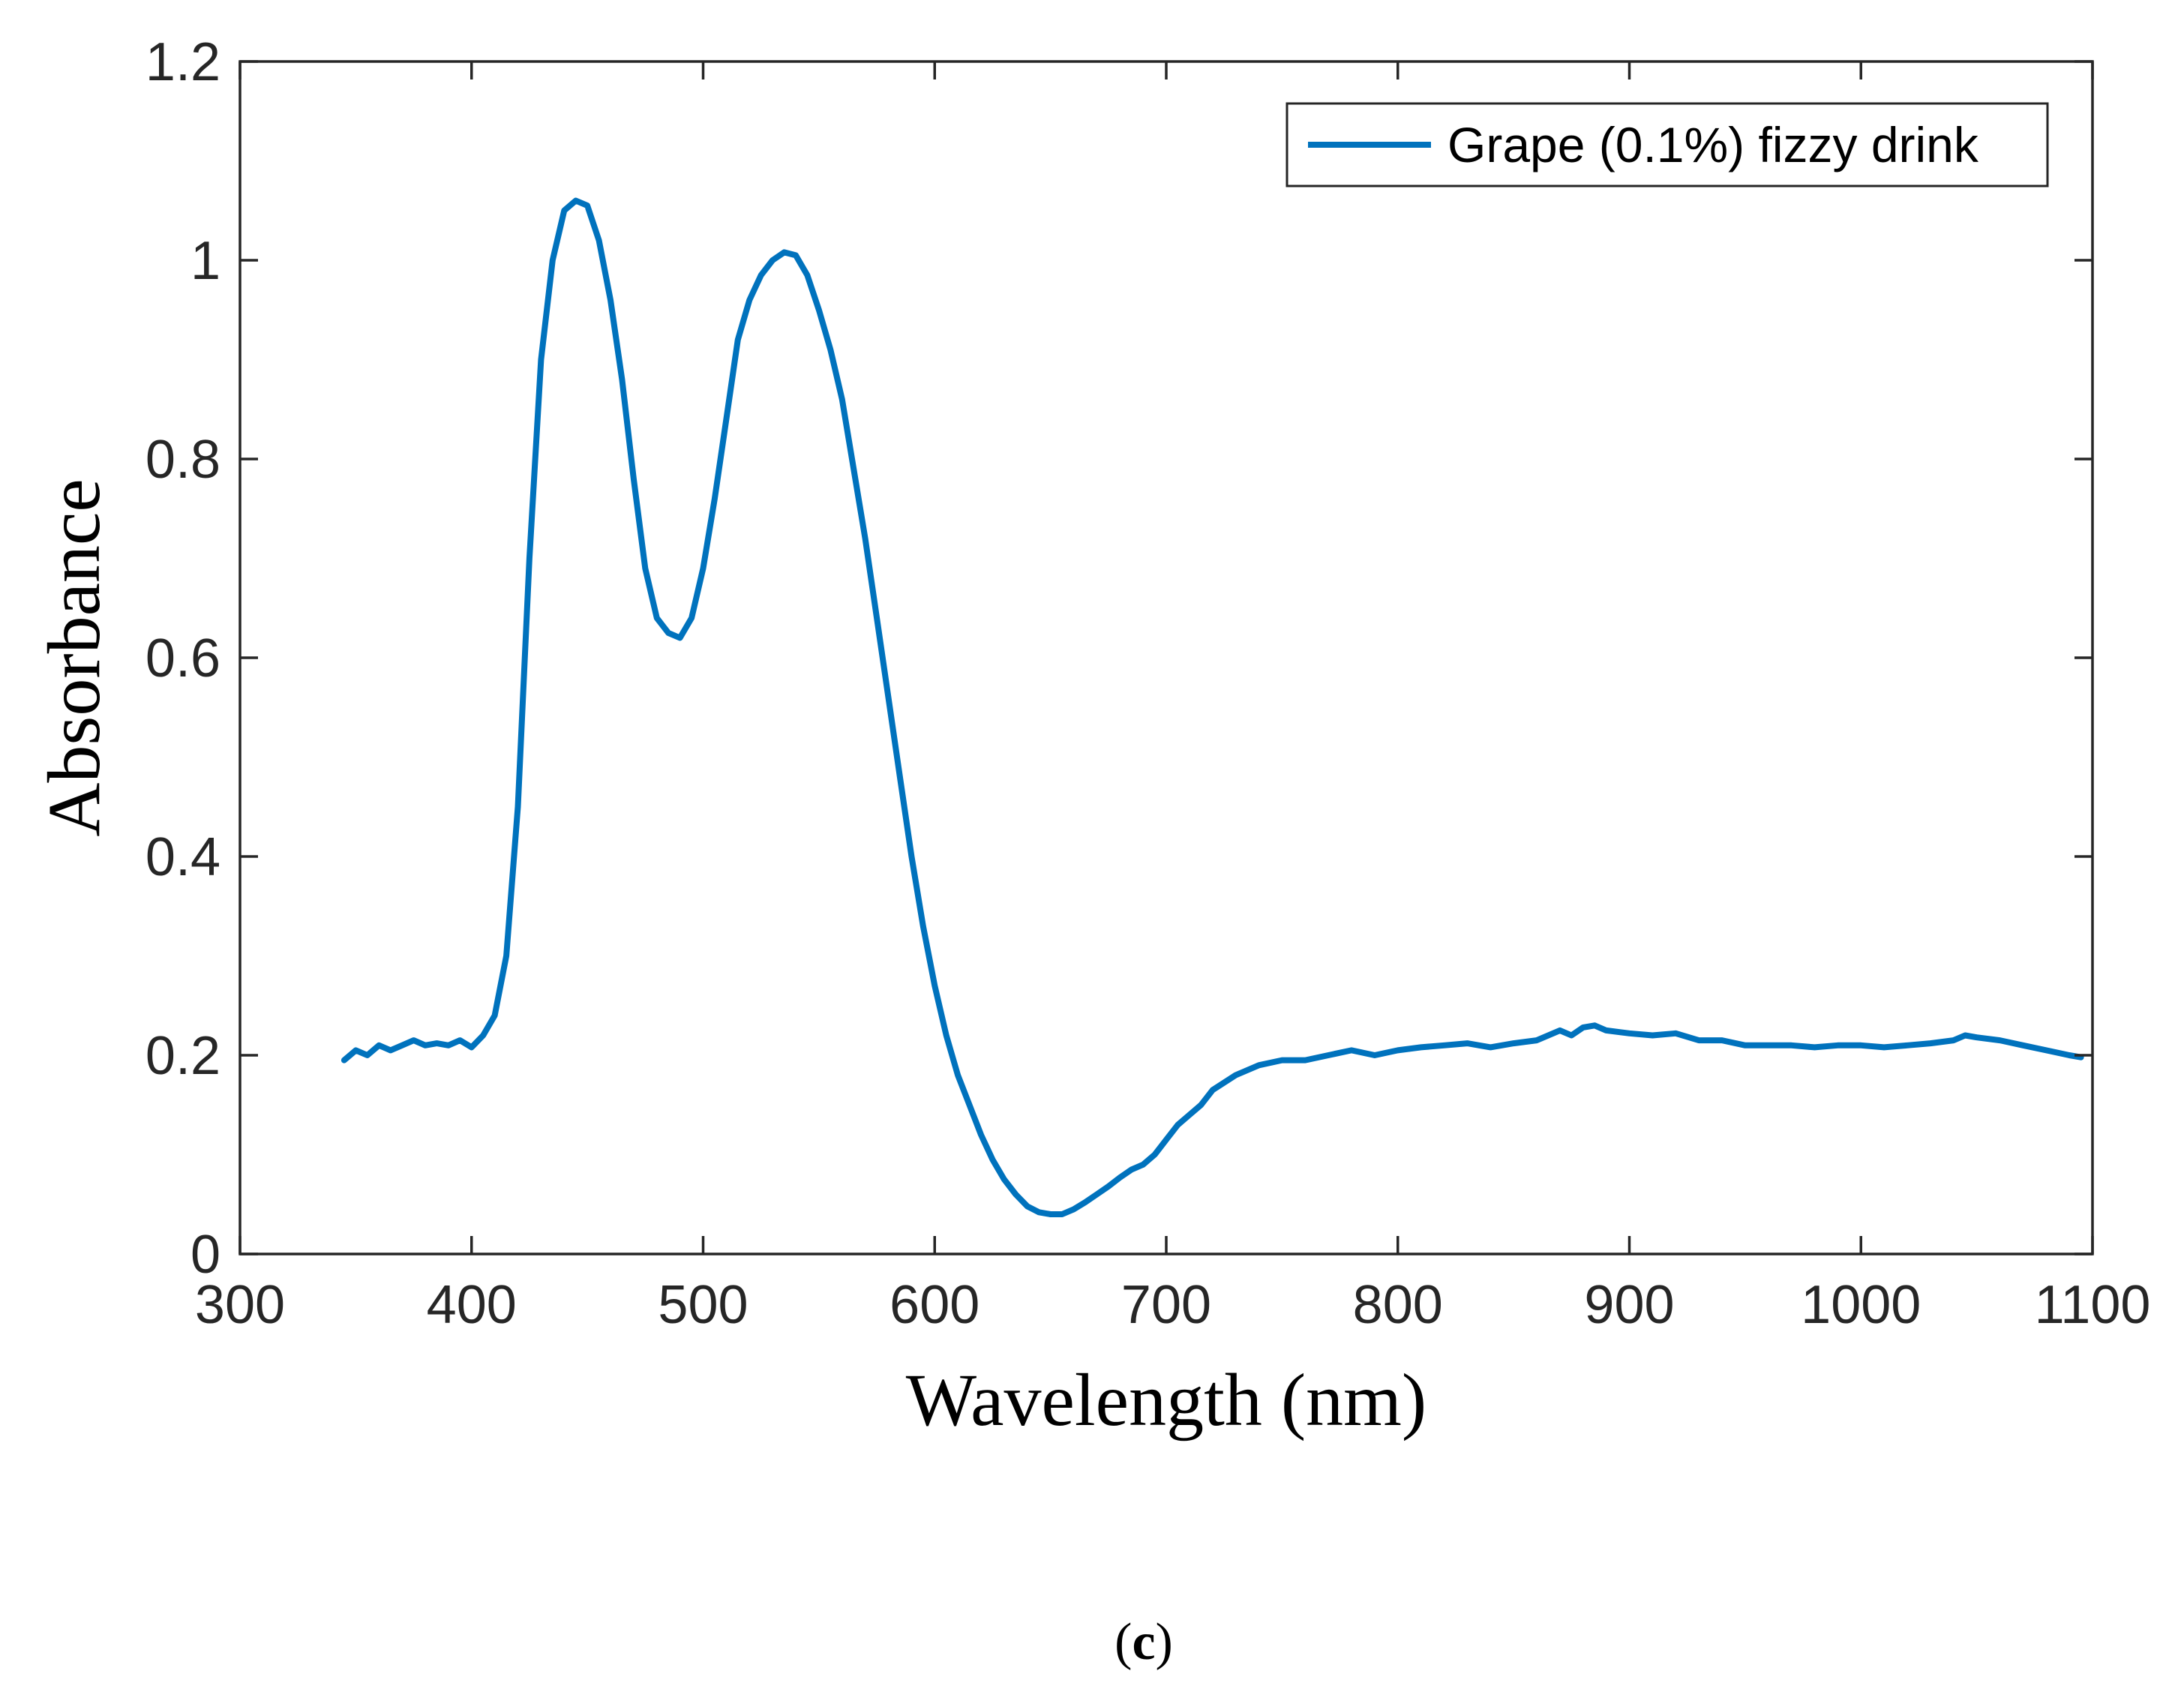 The height and width of the screenshot is (1689, 2184). Describe the element at coordinates (1861, 1305) in the screenshot. I see `x-tick-label: 1000` at that location.